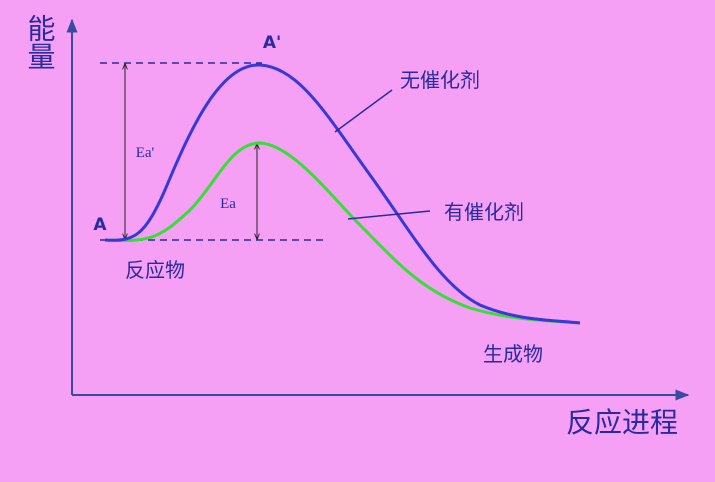 This screenshot has width=715, height=482. What do you see at coordinates (622, 422) in the screenshot?
I see `x-axis-label: 反应进程` at bounding box center [622, 422].